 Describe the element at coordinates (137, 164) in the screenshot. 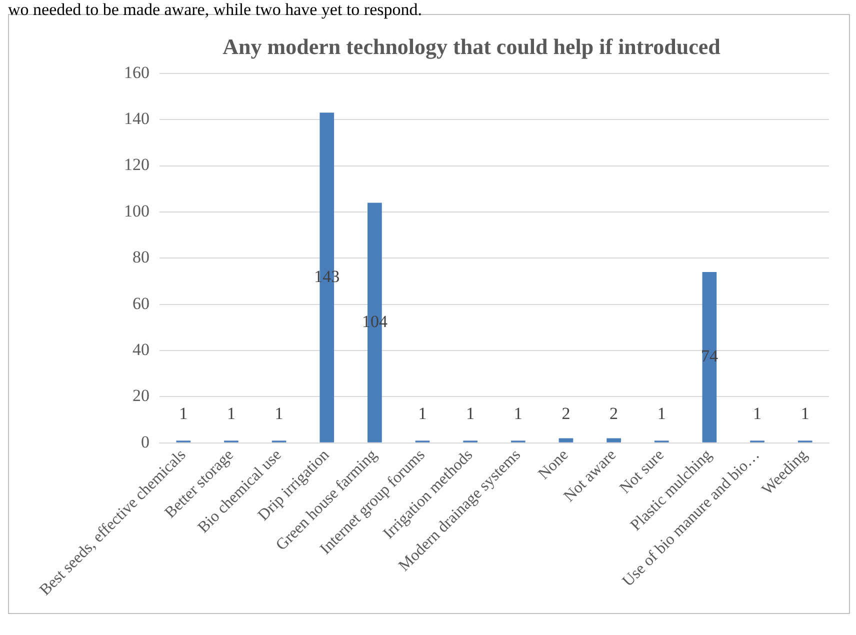

I see `y-tick-label: 120` at that location.